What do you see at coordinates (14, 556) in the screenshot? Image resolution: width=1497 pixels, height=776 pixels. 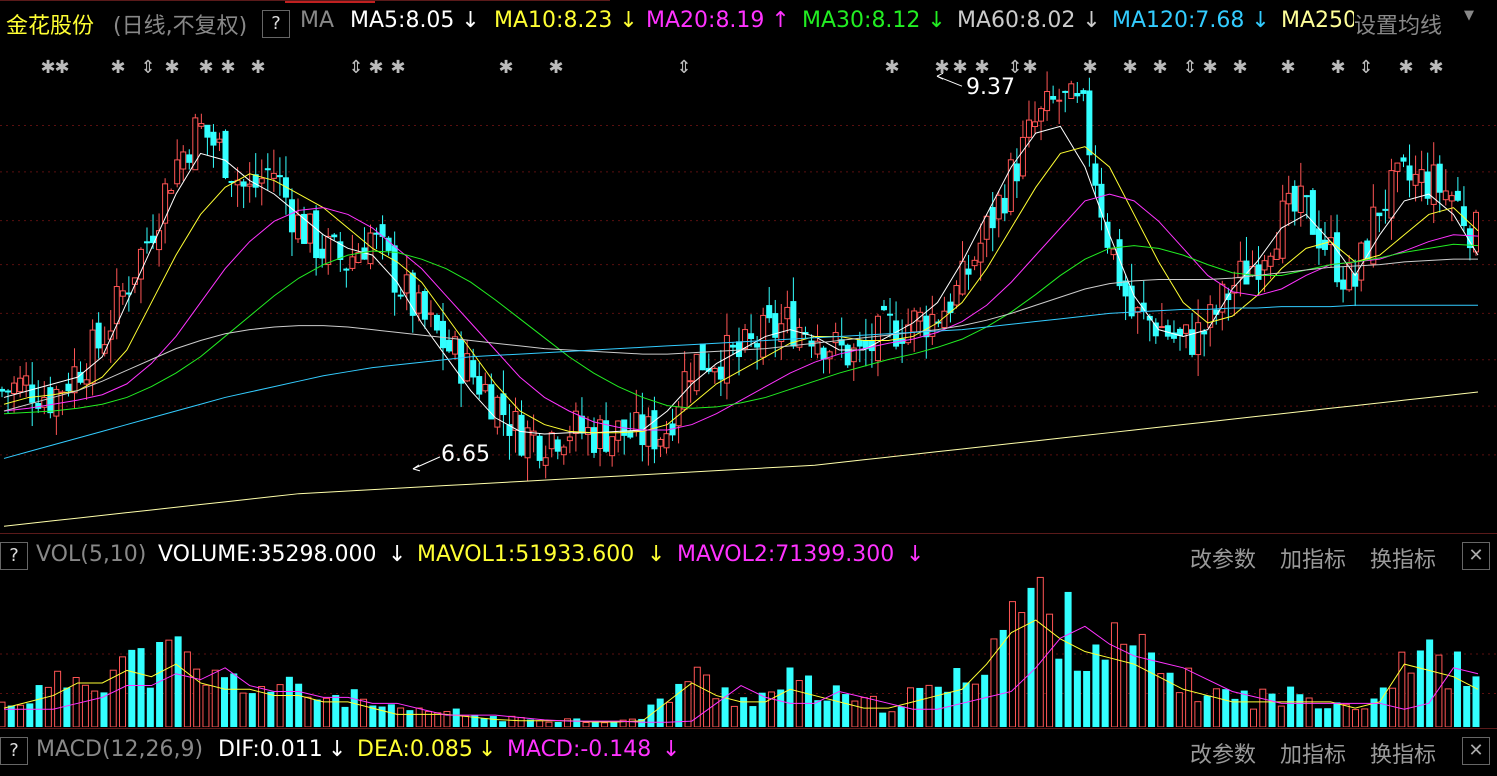 I see `vol-help-button: ?` at bounding box center [14, 556].